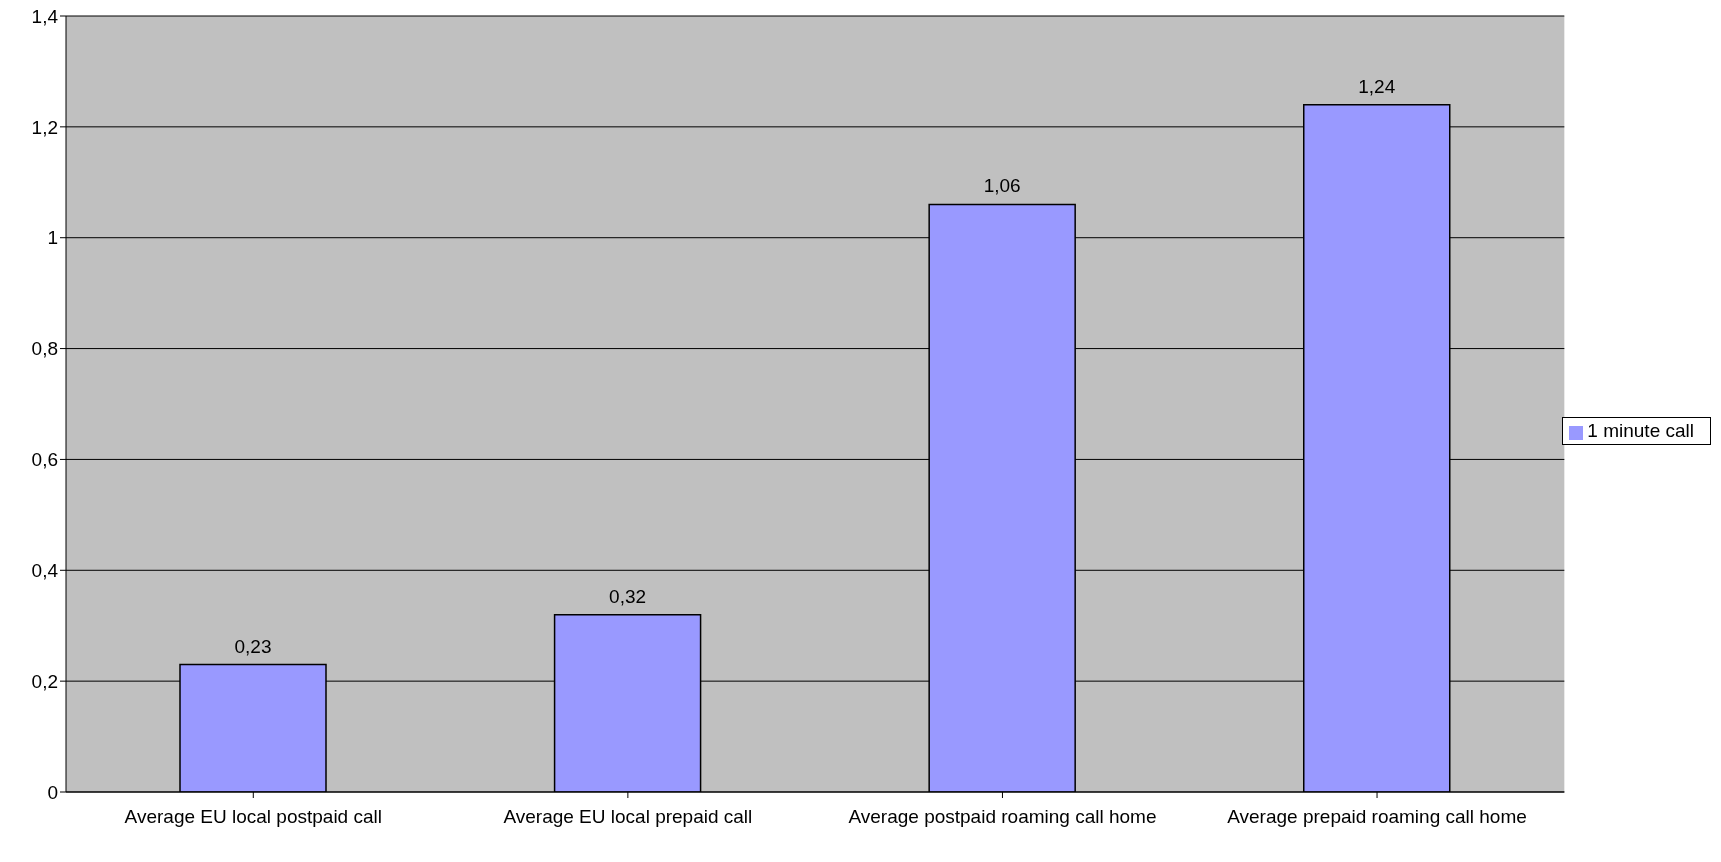  What do you see at coordinates (253, 646) in the screenshot?
I see `text: 0,23` at bounding box center [253, 646].